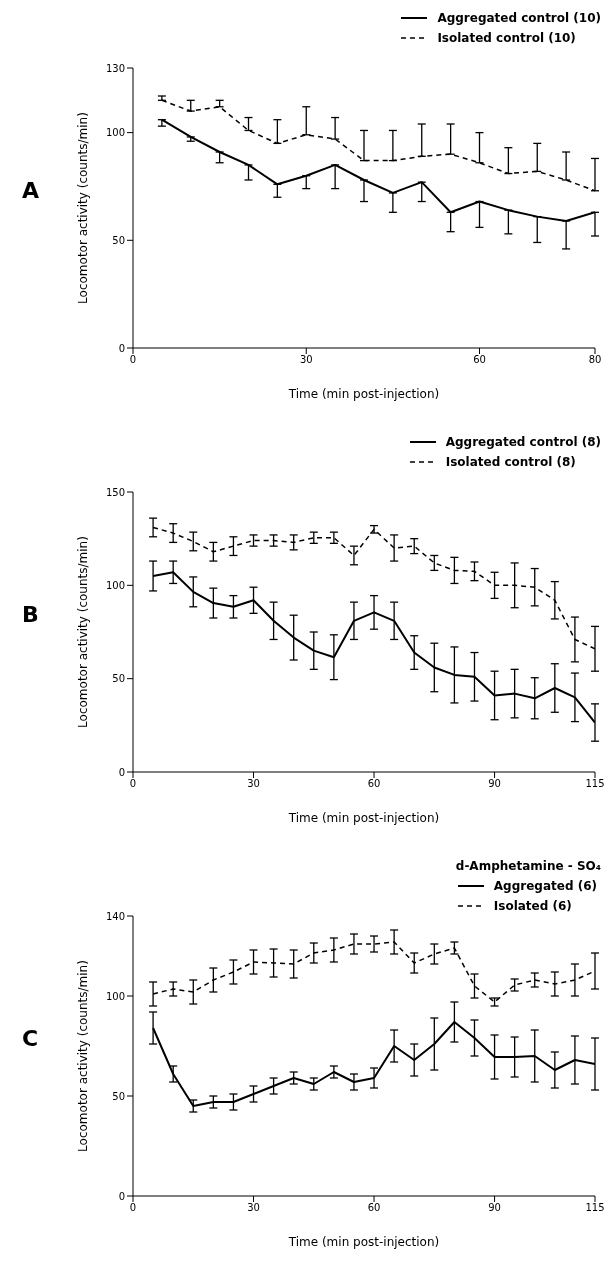  What do you see at coordinates (523, 442) in the screenshot?
I see `legend-label: Aggregated control (8)` at bounding box center [523, 442].